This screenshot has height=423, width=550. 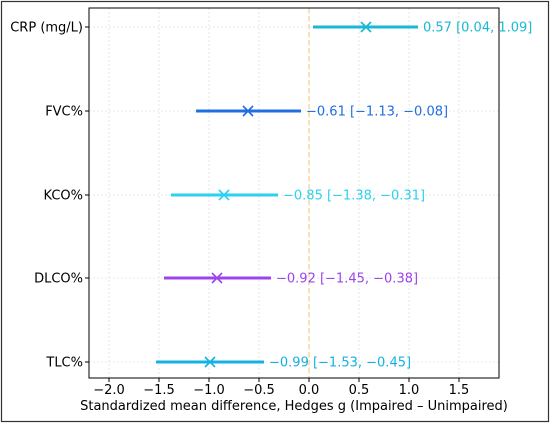 What do you see at coordinates (58, 279) in the screenshot?
I see `category-label: DLCO%` at bounding box center [58, 279].